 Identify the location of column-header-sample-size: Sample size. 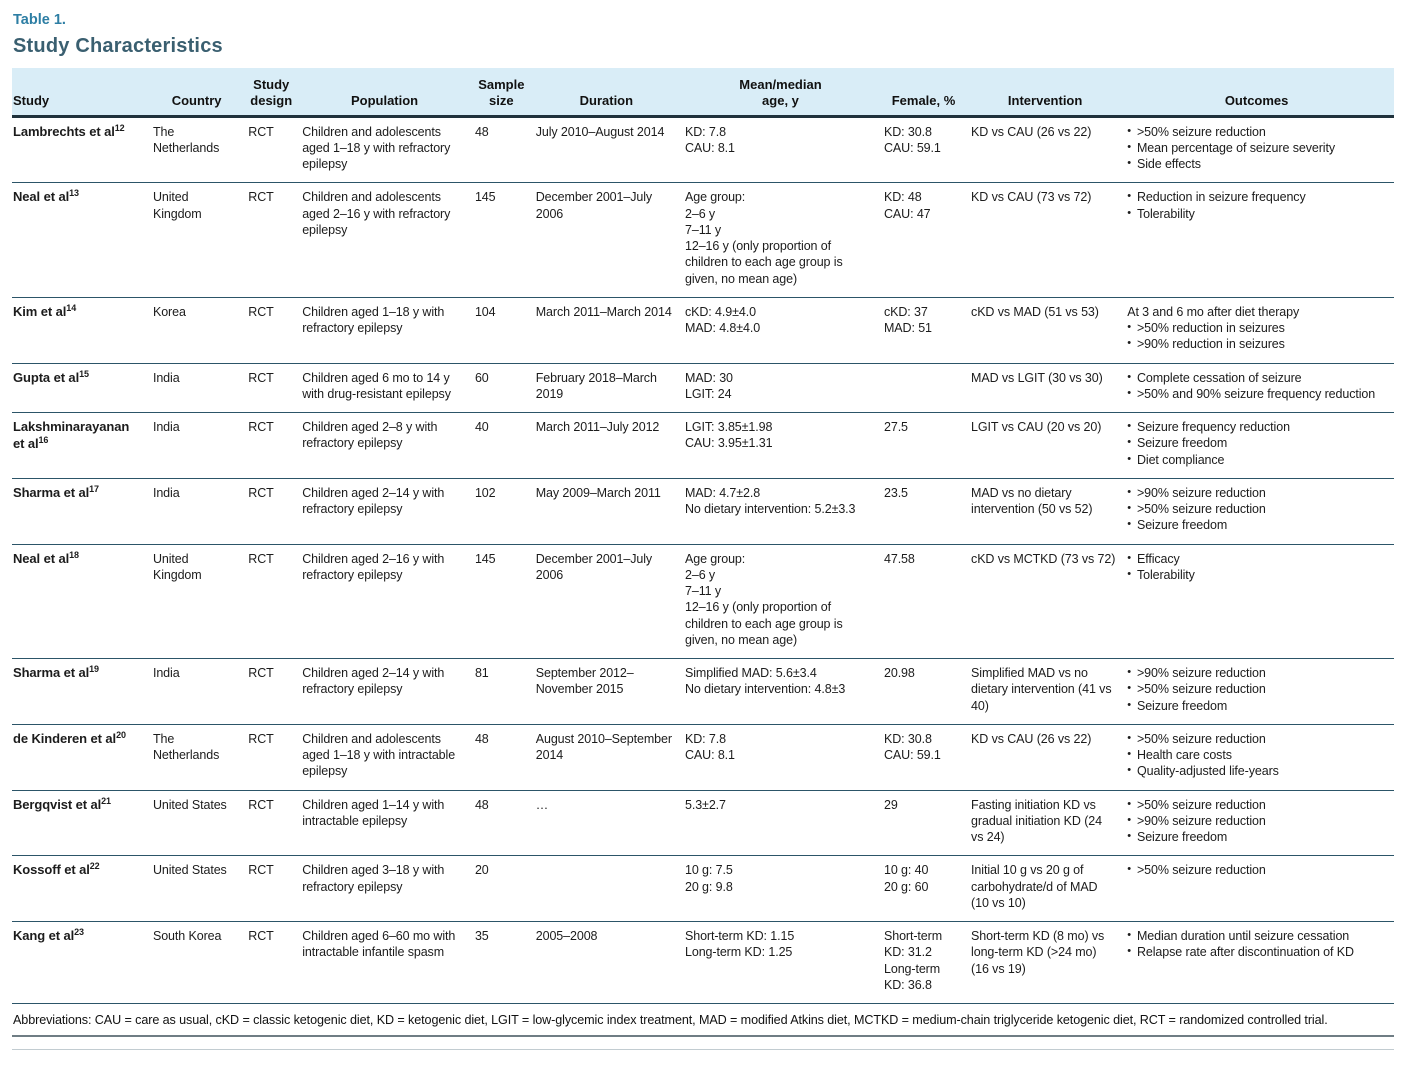
(505, 92).